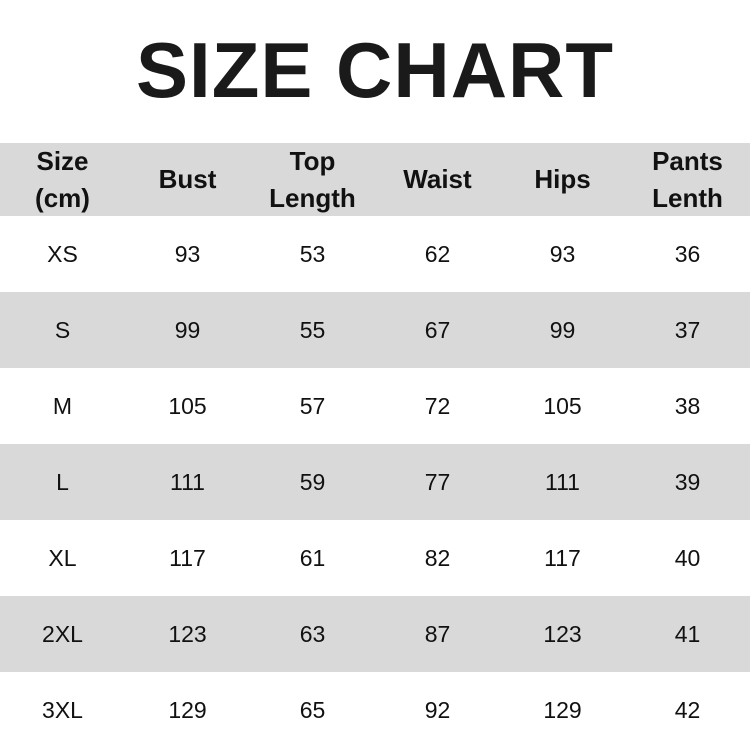 This screenshot has height=750, width=750. Describe the element at coordinates (437, 557) in the screenshot. I see `measurement-cell: 82` at that location.